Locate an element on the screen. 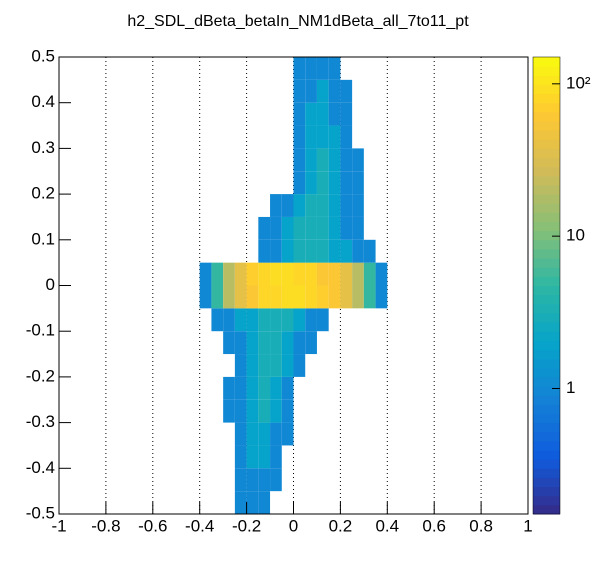 This screenshot has height=572, width=596. y-tick-label: 0.1 is located at coordinates (43, 238).